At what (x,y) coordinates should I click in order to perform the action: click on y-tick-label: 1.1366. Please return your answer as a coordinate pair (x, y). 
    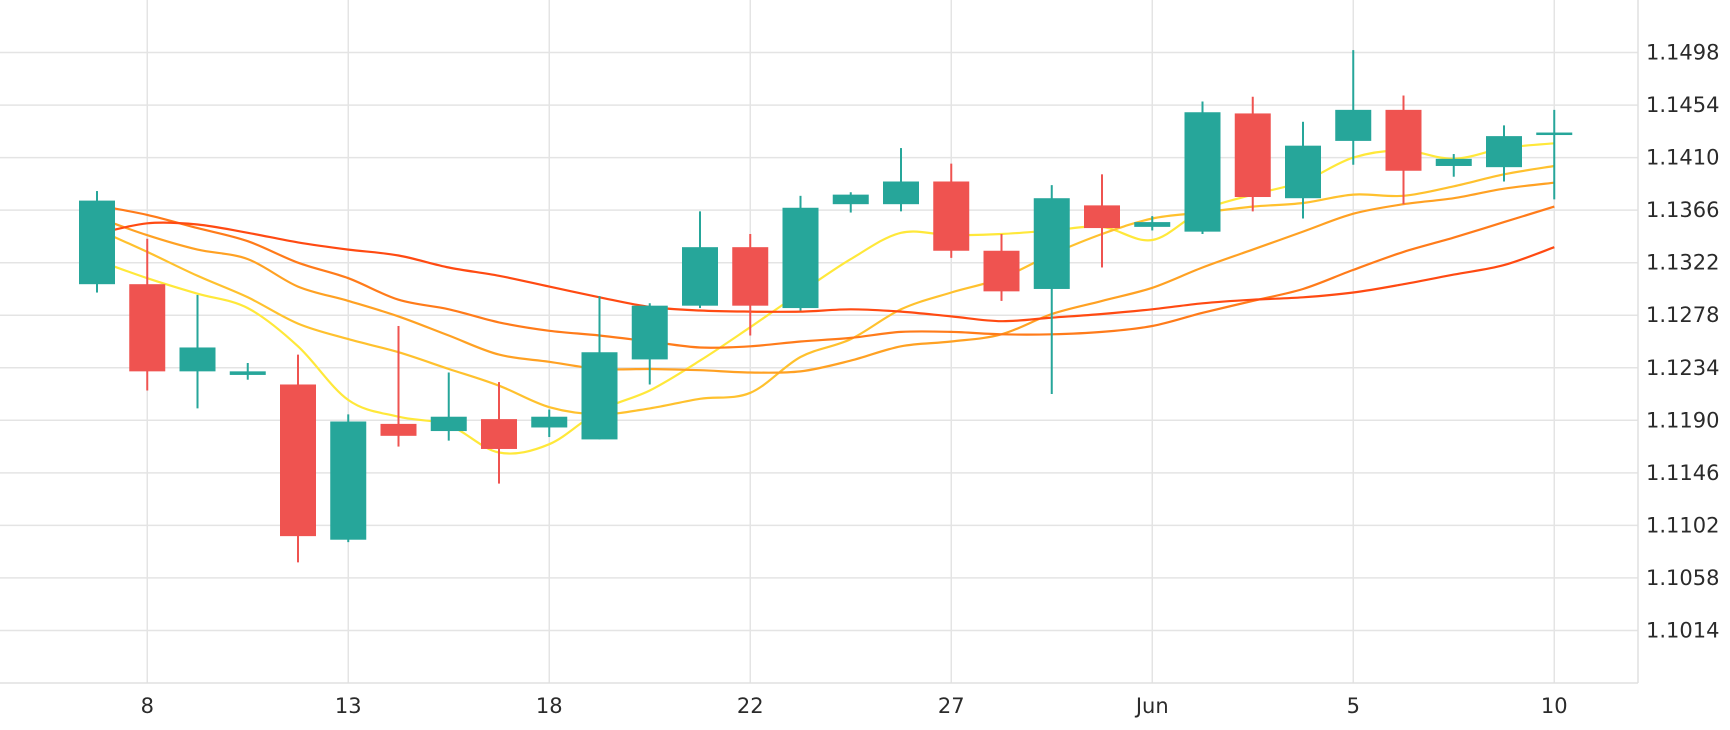
    Looking at the image, I should click on (1682, 210).